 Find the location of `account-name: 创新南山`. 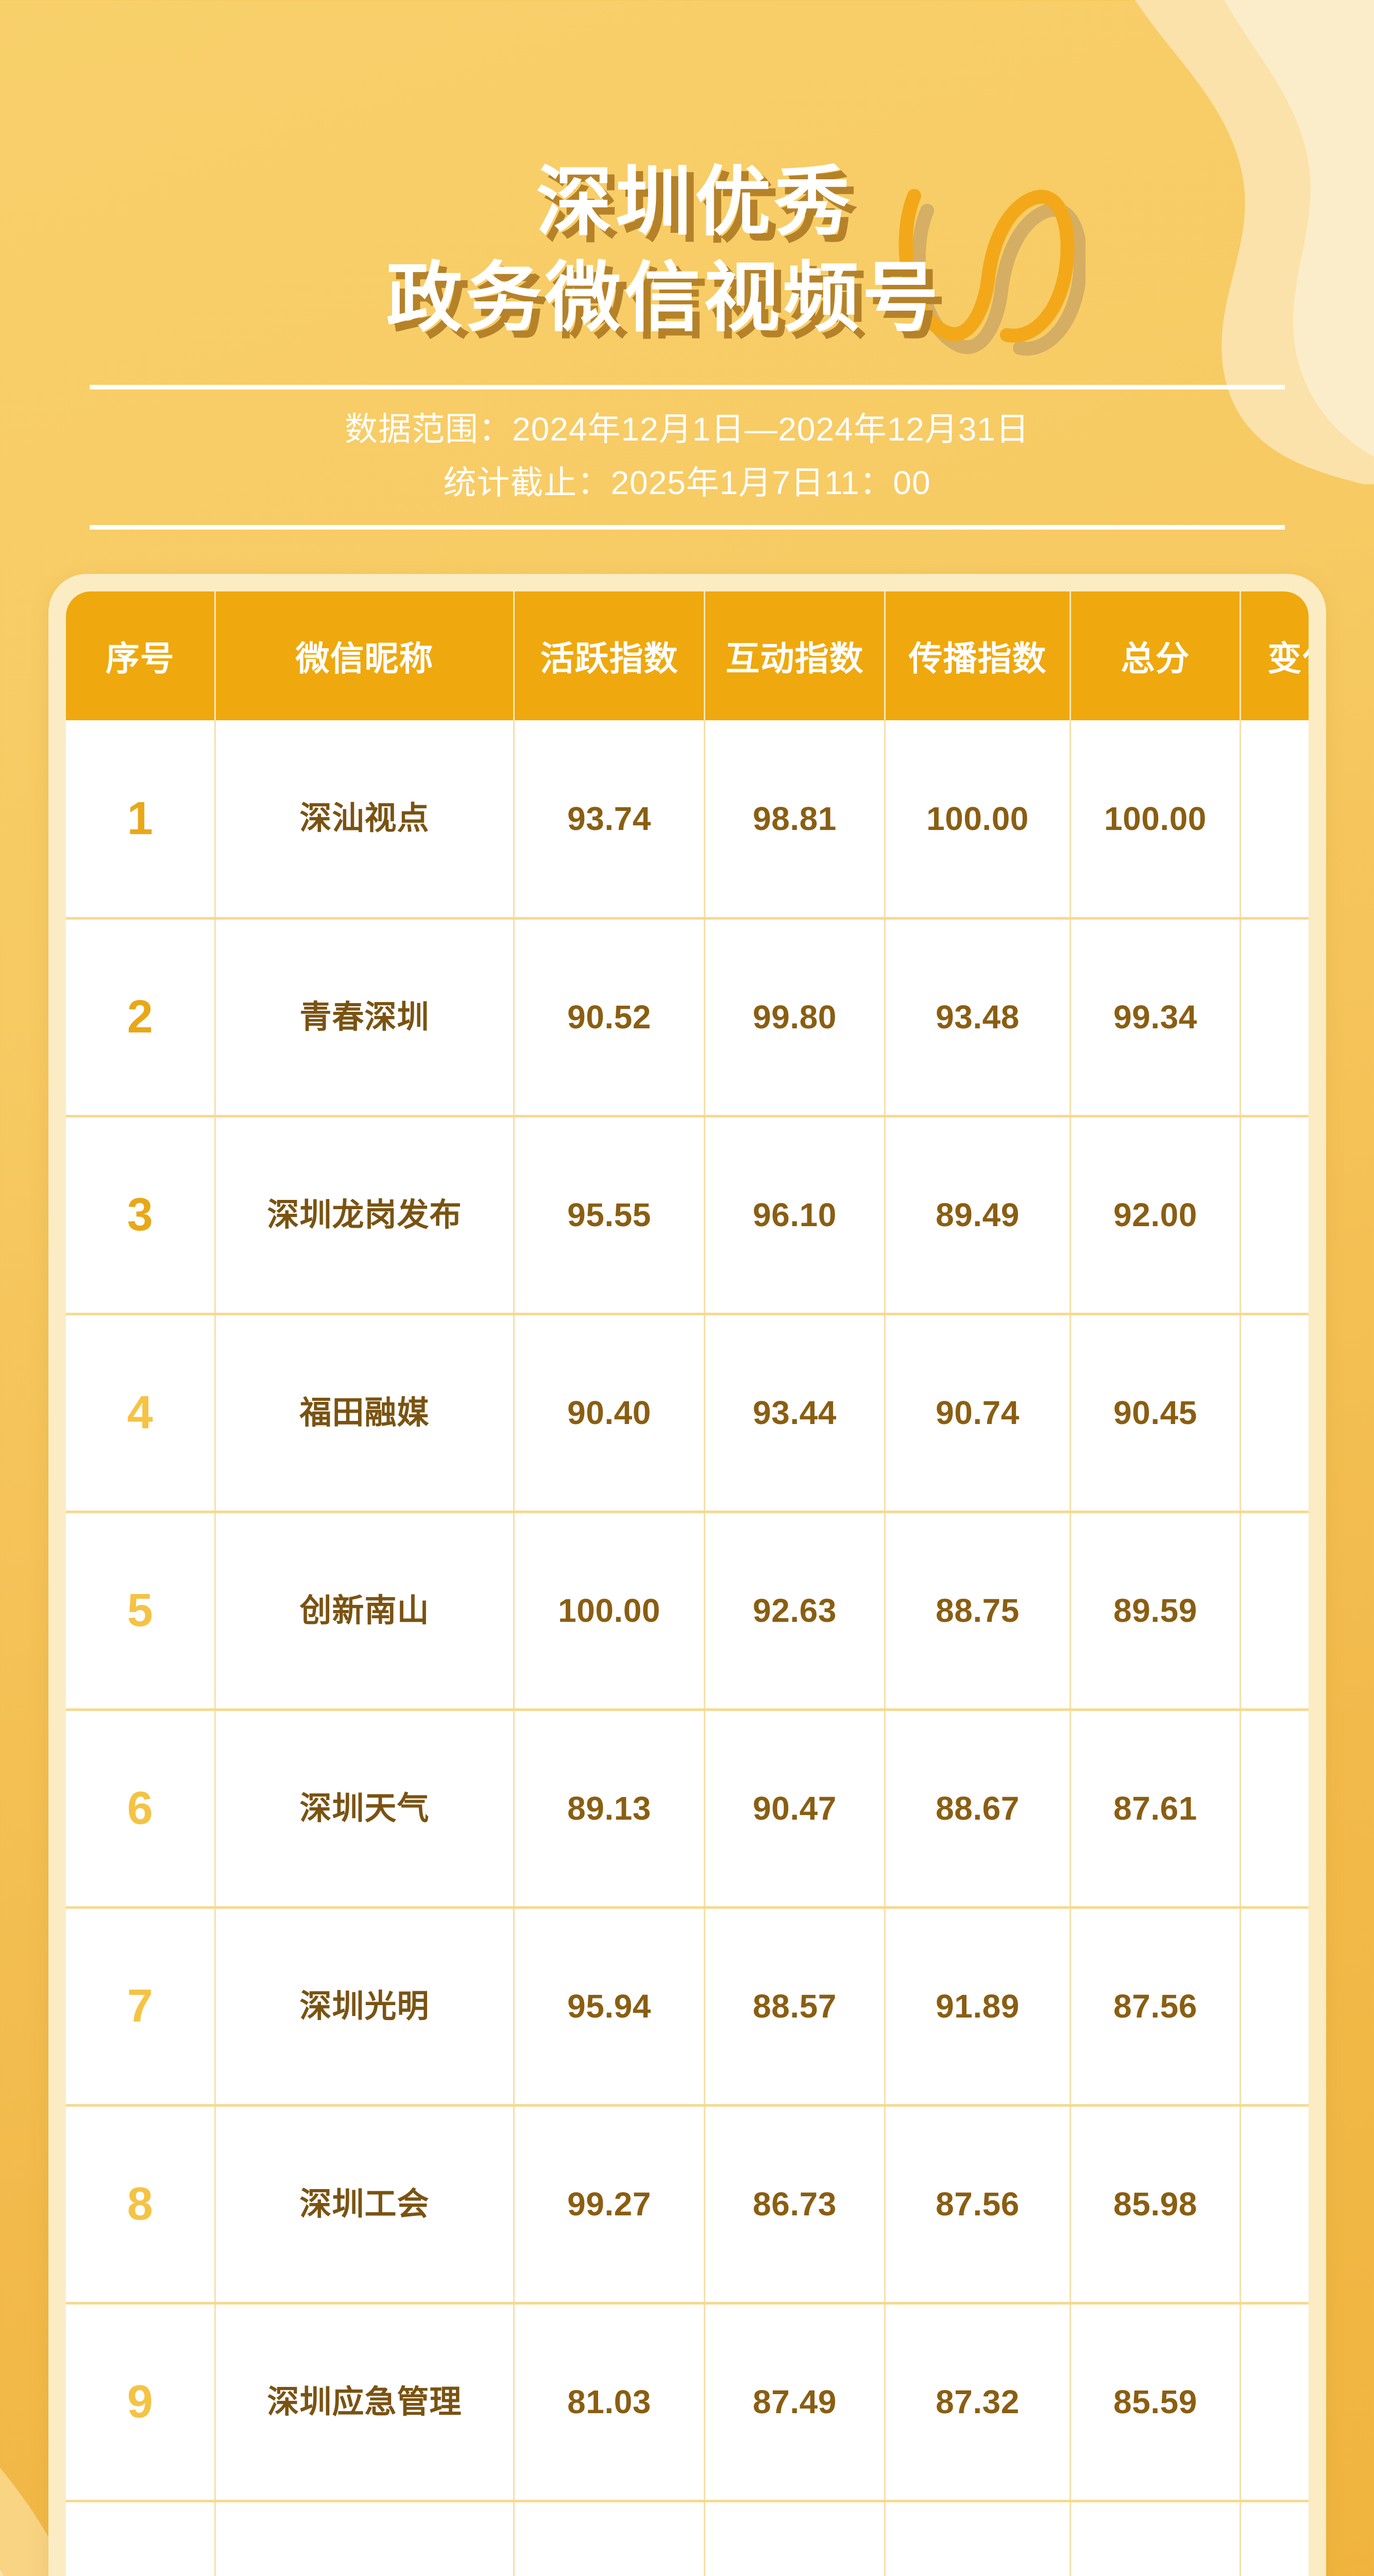

account-name: 创新南山 is located at coordinates (364, 1610).